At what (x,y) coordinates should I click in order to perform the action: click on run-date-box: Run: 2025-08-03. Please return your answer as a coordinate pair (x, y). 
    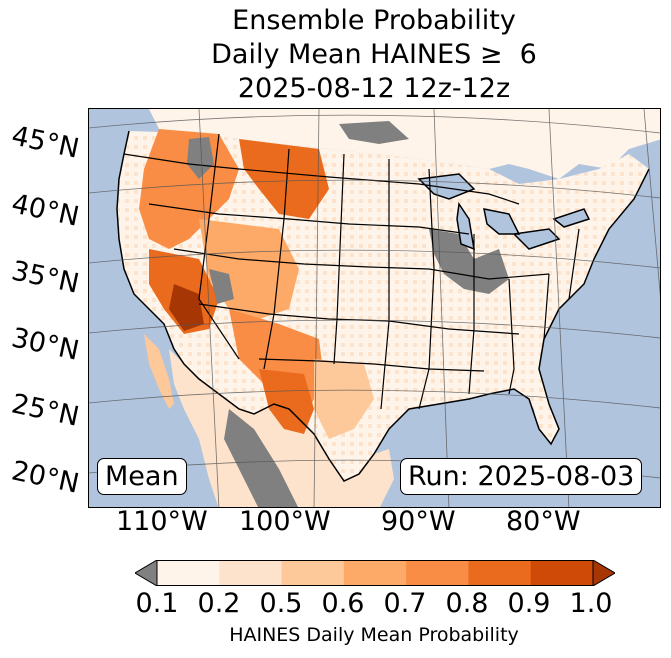
    Looking at the image, I should click on (521, 476).